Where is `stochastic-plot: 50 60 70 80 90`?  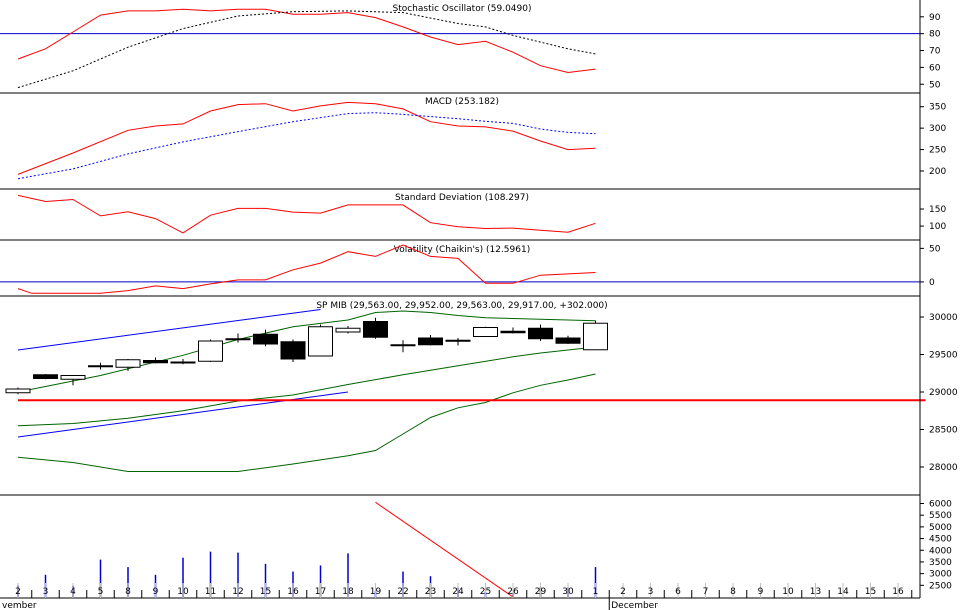 stochastic-plot: 50 60 70 80 90 is located at coordinates (470, 49).